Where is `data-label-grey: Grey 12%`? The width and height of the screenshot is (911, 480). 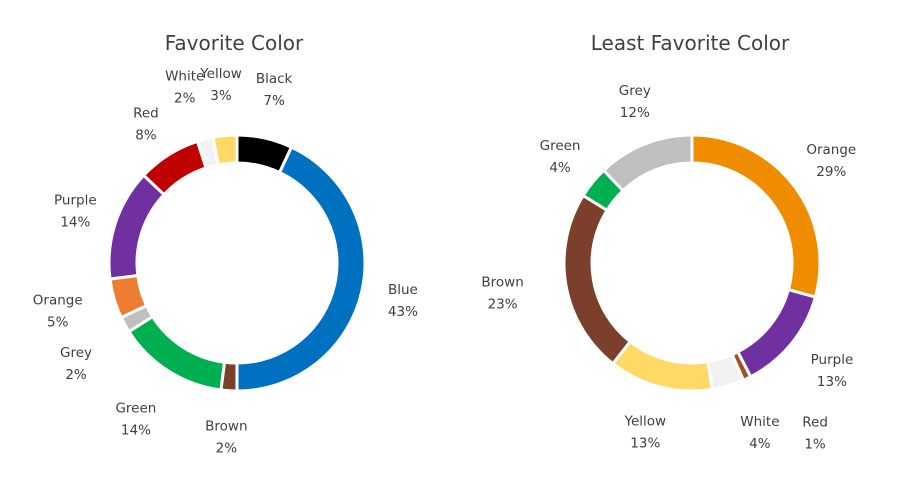
data-label-grey: Grey 12% is located at coordinates (635, 102).